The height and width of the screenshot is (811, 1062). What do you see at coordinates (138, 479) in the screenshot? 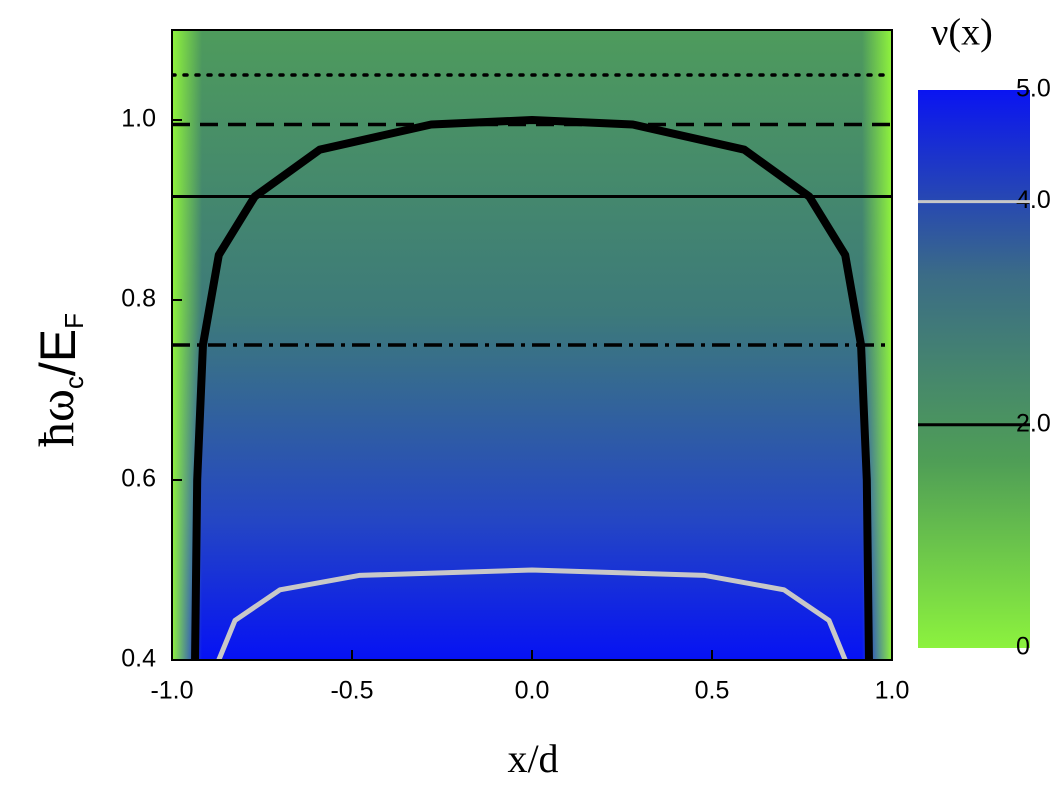
I see `y-tick-label: 0.6` at bounding box center [138, 479].